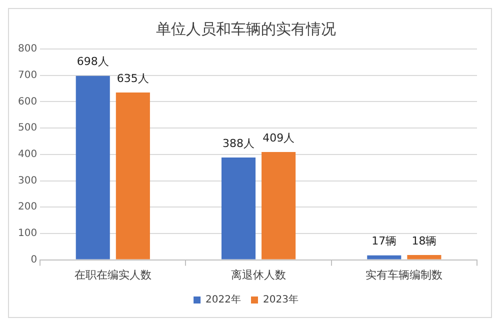 The width and height of the screenshot is (500, 326). What do you see at coordinates (113, 275) in the screenshot?
I see `x-tick-label: 在职在编实人数` at bounding box center [113, 275].